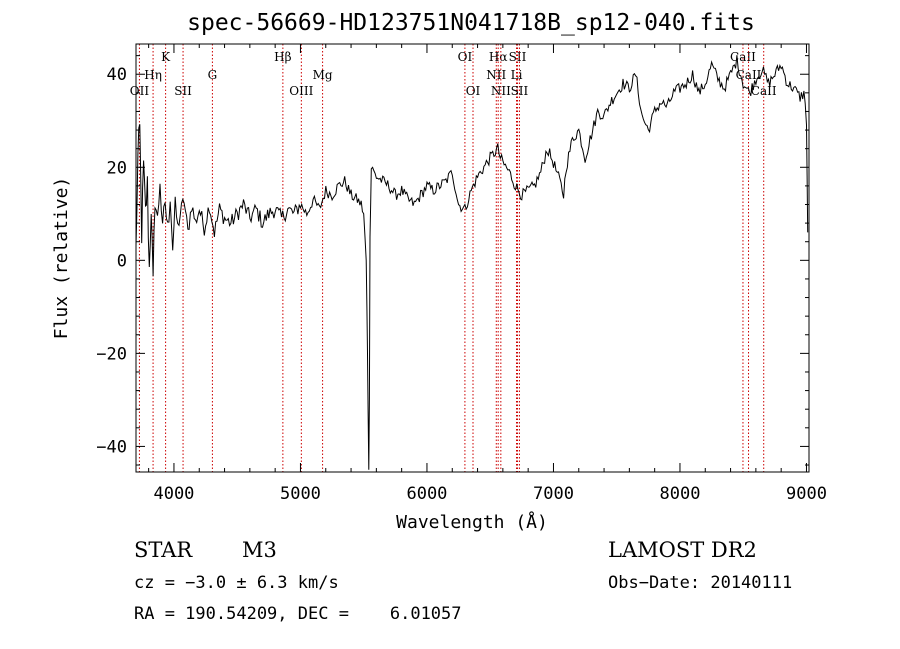 The width and height of the screenshot is (900, 649). Describe the element at coordinates (498, 57) in the screenshot. I see `line-marker-label: Hα` at that location.